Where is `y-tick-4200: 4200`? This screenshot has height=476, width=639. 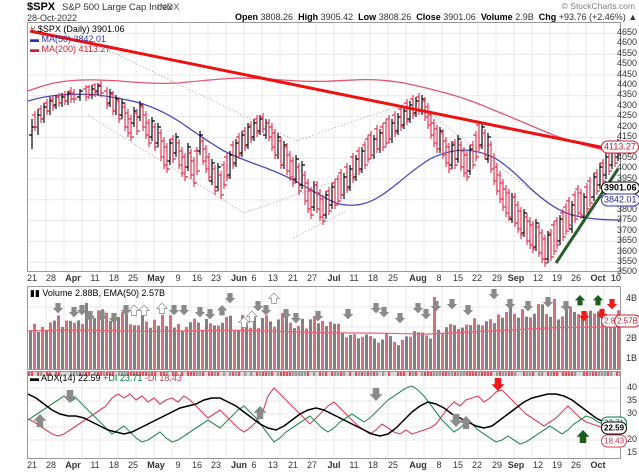 y-tick-4200: 4200 is located at coordinates (626, 125).